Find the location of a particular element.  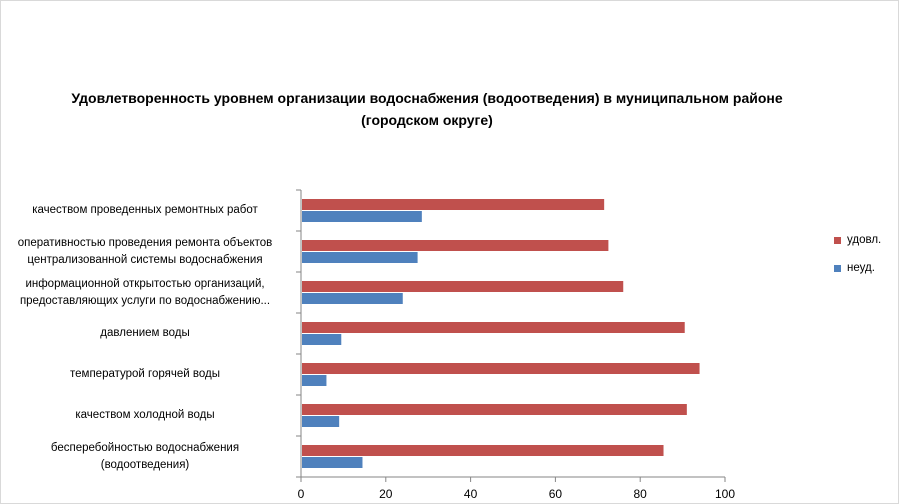

category-label: температурой горячей воды is located at coordinates (145, 374).